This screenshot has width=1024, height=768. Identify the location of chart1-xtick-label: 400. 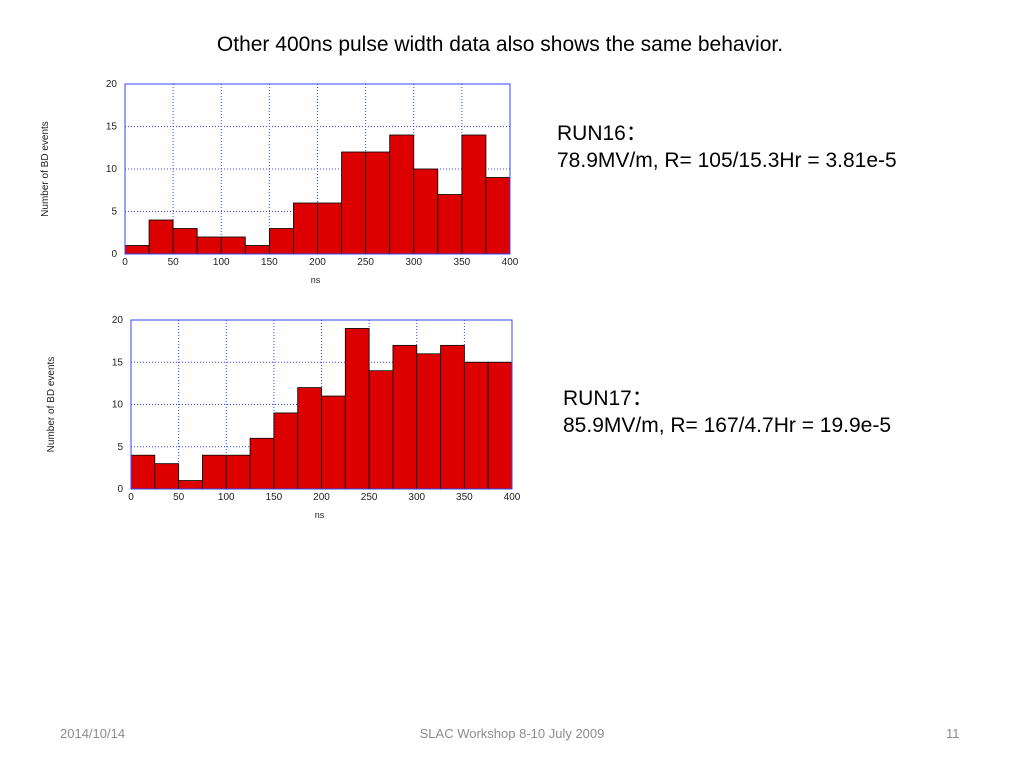
(510, 262).